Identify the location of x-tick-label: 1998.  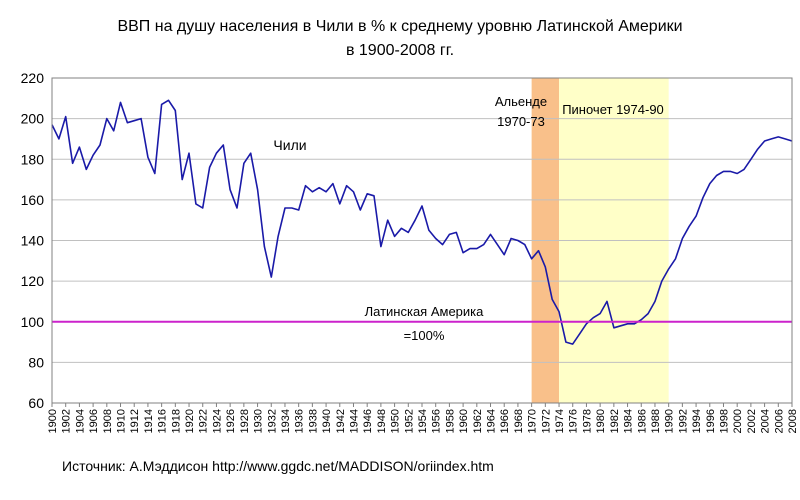
(724, 421).